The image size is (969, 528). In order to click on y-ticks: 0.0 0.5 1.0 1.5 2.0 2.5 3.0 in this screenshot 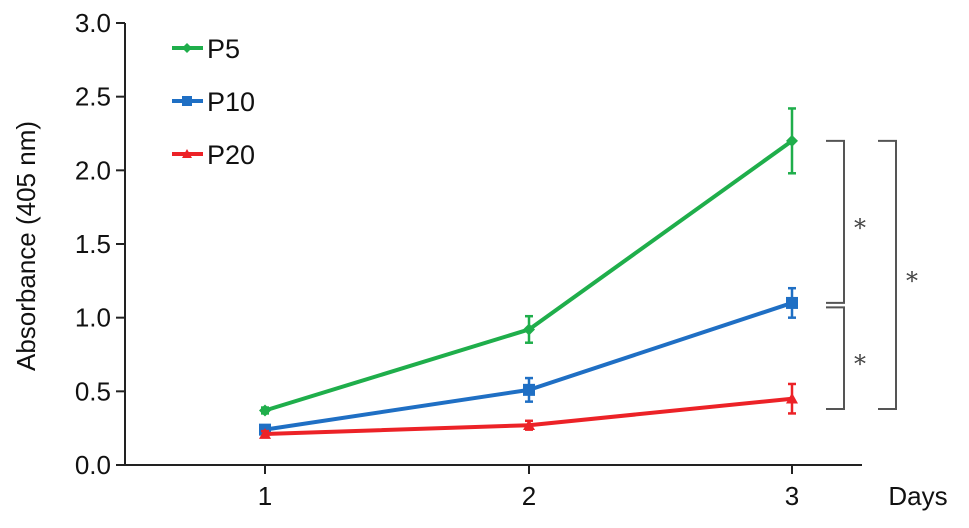, I will do `click(100, 244)`.